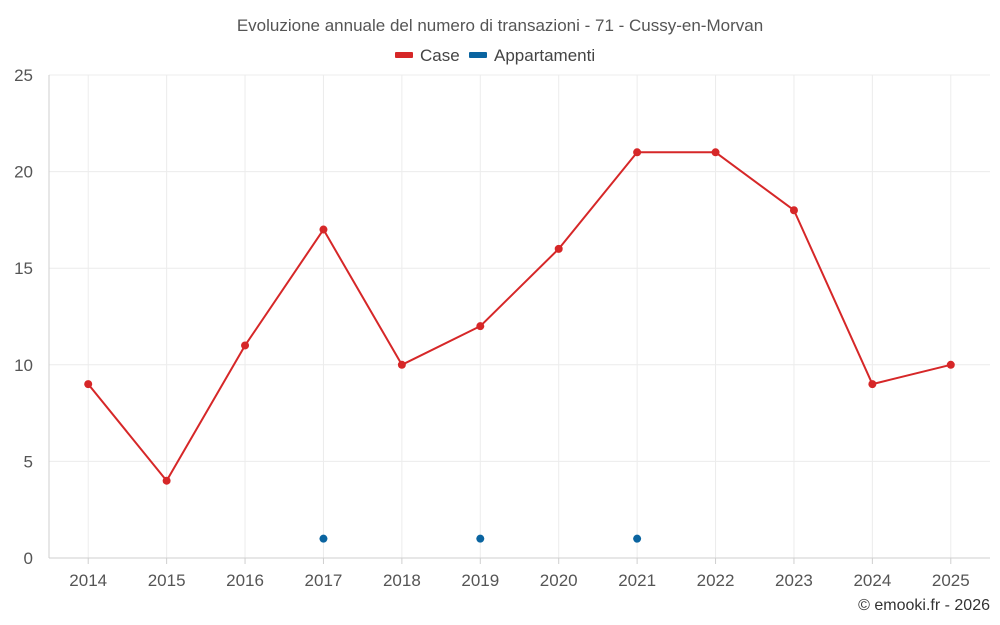 This screenshot has height=625, width=1000. I want to click on data-point-case-2021, so click(637, 152).